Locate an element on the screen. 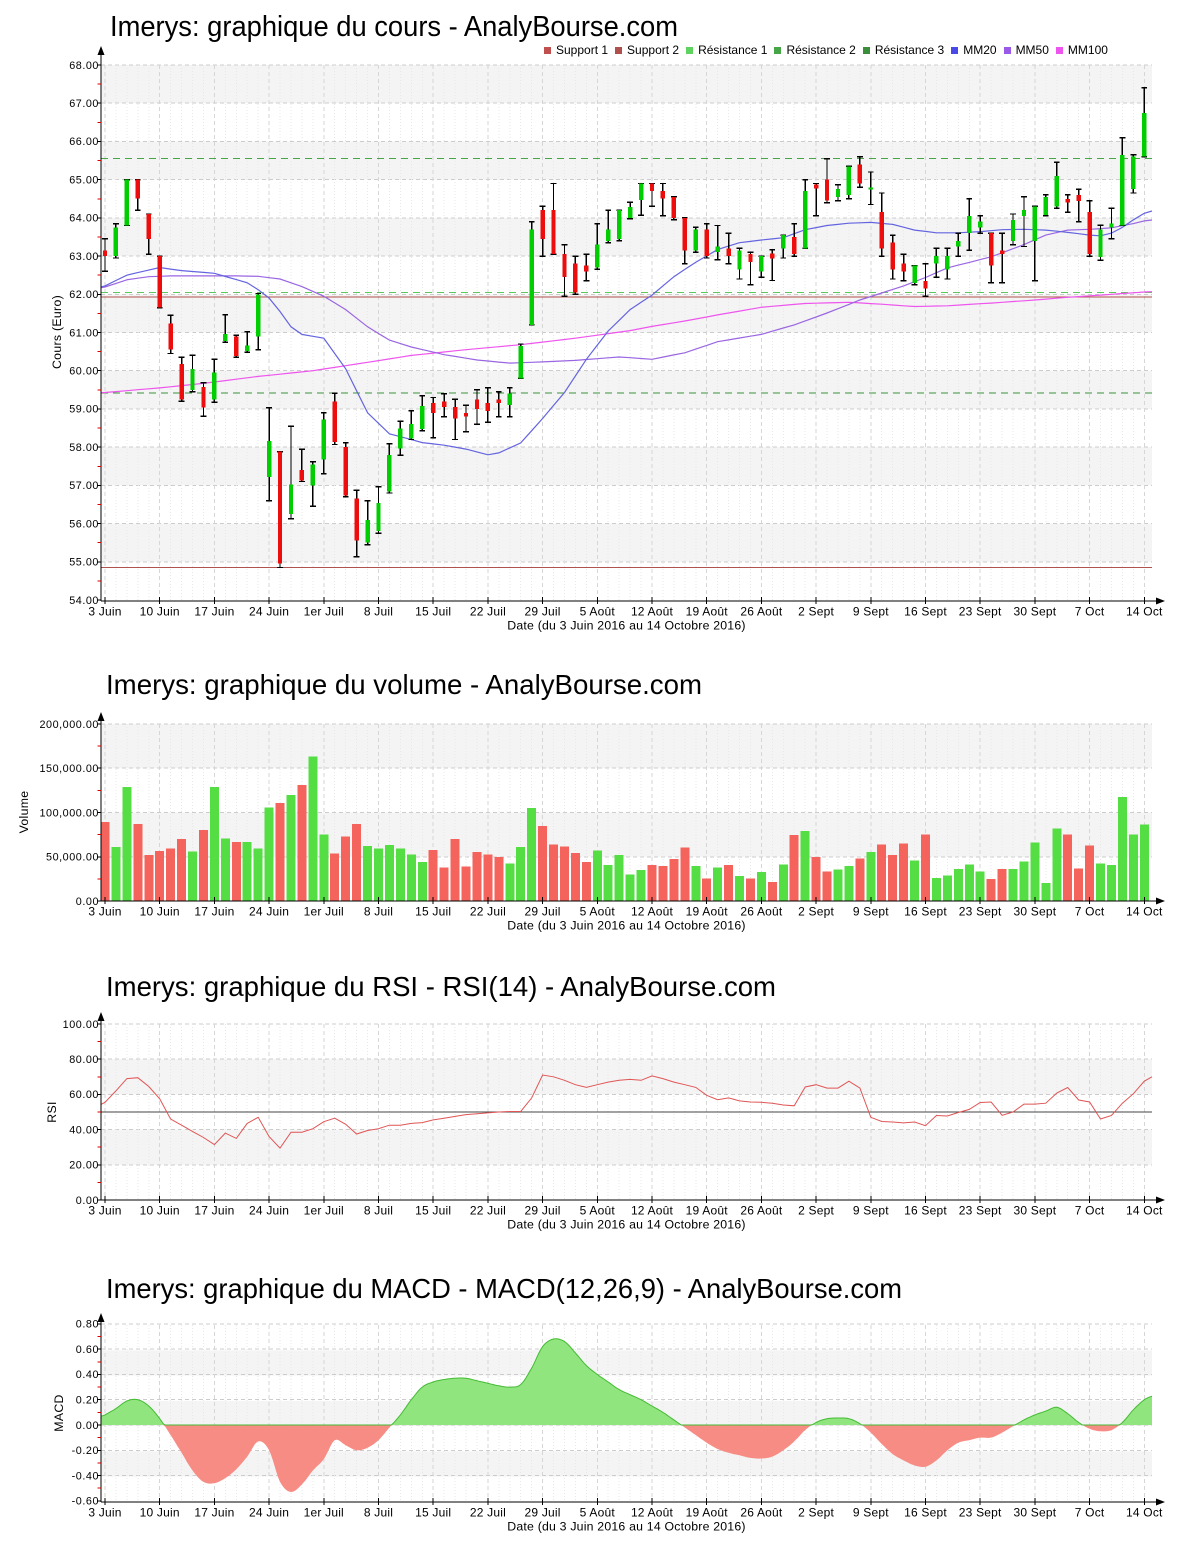  svg-text: 56.00 is located at coordinates (84, 524).